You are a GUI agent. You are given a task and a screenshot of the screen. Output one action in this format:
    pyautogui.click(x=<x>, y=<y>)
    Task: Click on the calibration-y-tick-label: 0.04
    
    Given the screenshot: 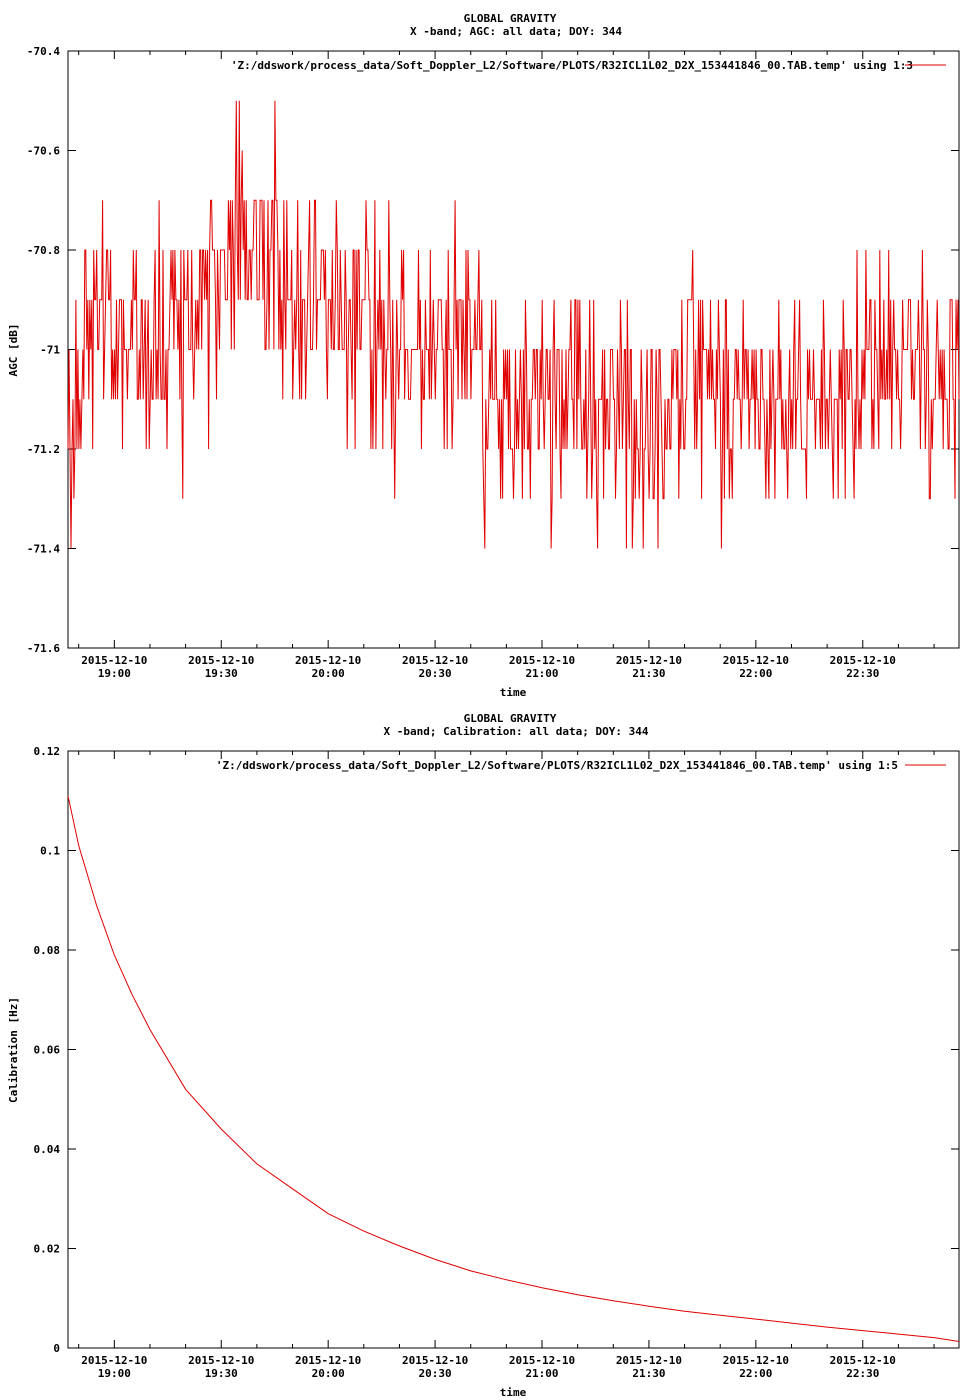 What is the action you would take?
    pyautogui.click(x=47, y=1149)
    